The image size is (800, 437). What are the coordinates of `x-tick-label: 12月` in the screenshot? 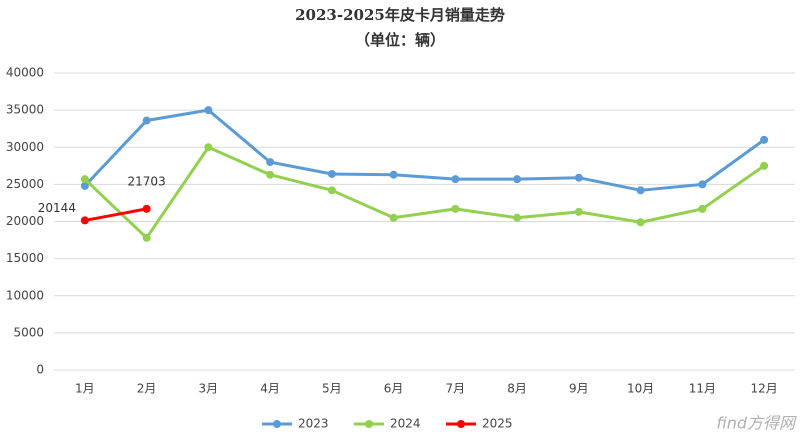 It's located at (763, 389).